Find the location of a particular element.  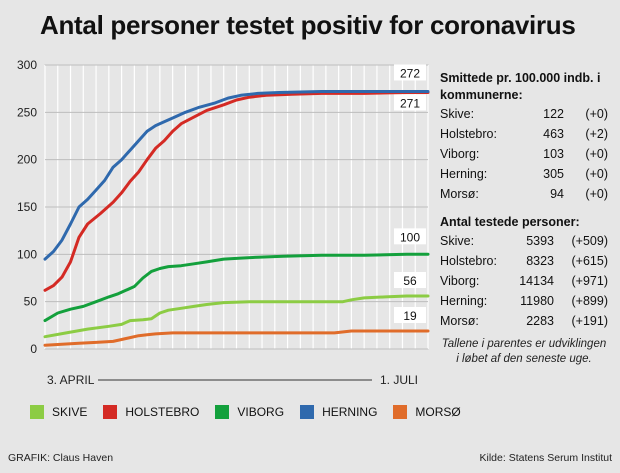

stats-value: 5393 is located at coordinates (540, 241).